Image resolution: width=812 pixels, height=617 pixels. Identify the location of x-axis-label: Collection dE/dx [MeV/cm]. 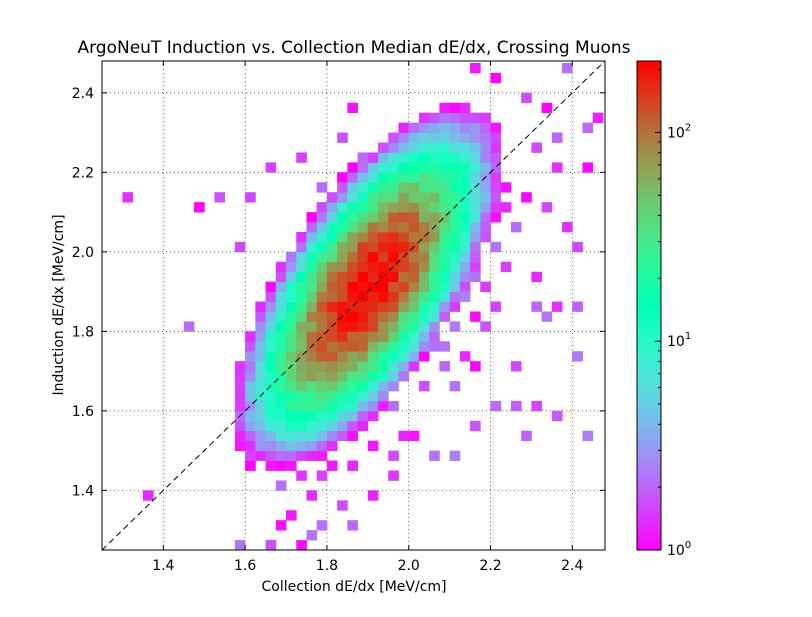
(353, 587).